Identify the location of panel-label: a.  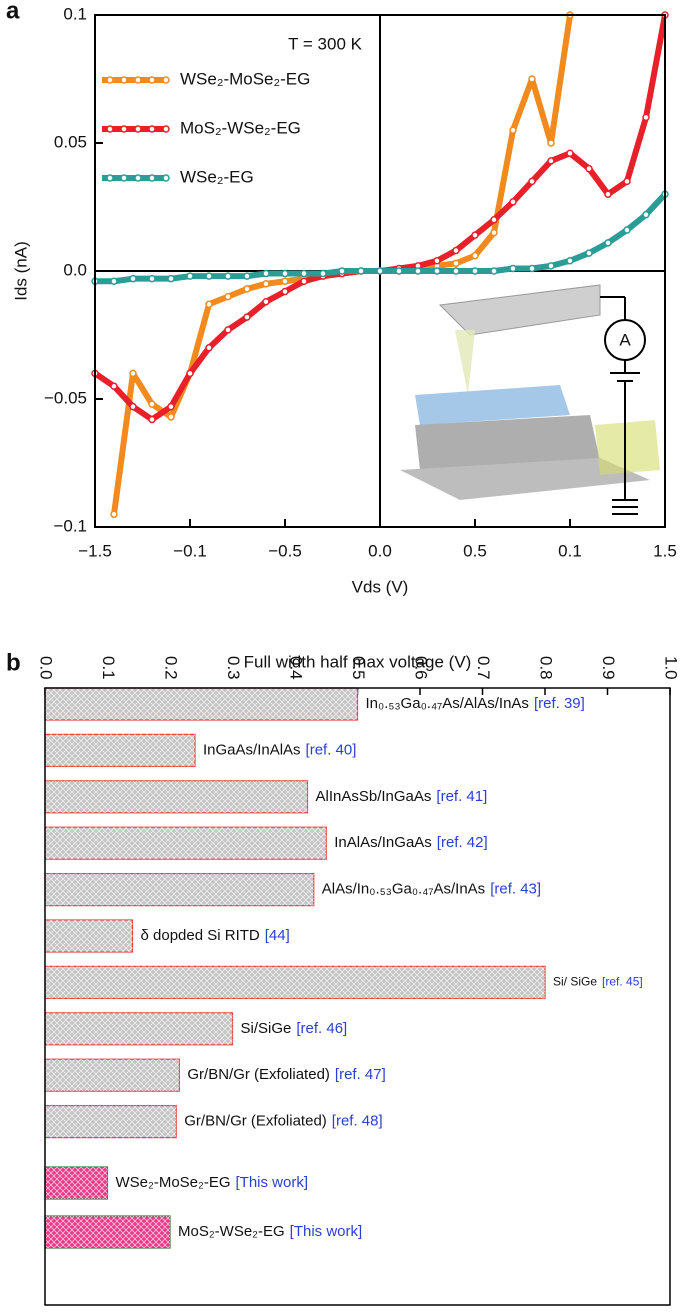
(13, 12).